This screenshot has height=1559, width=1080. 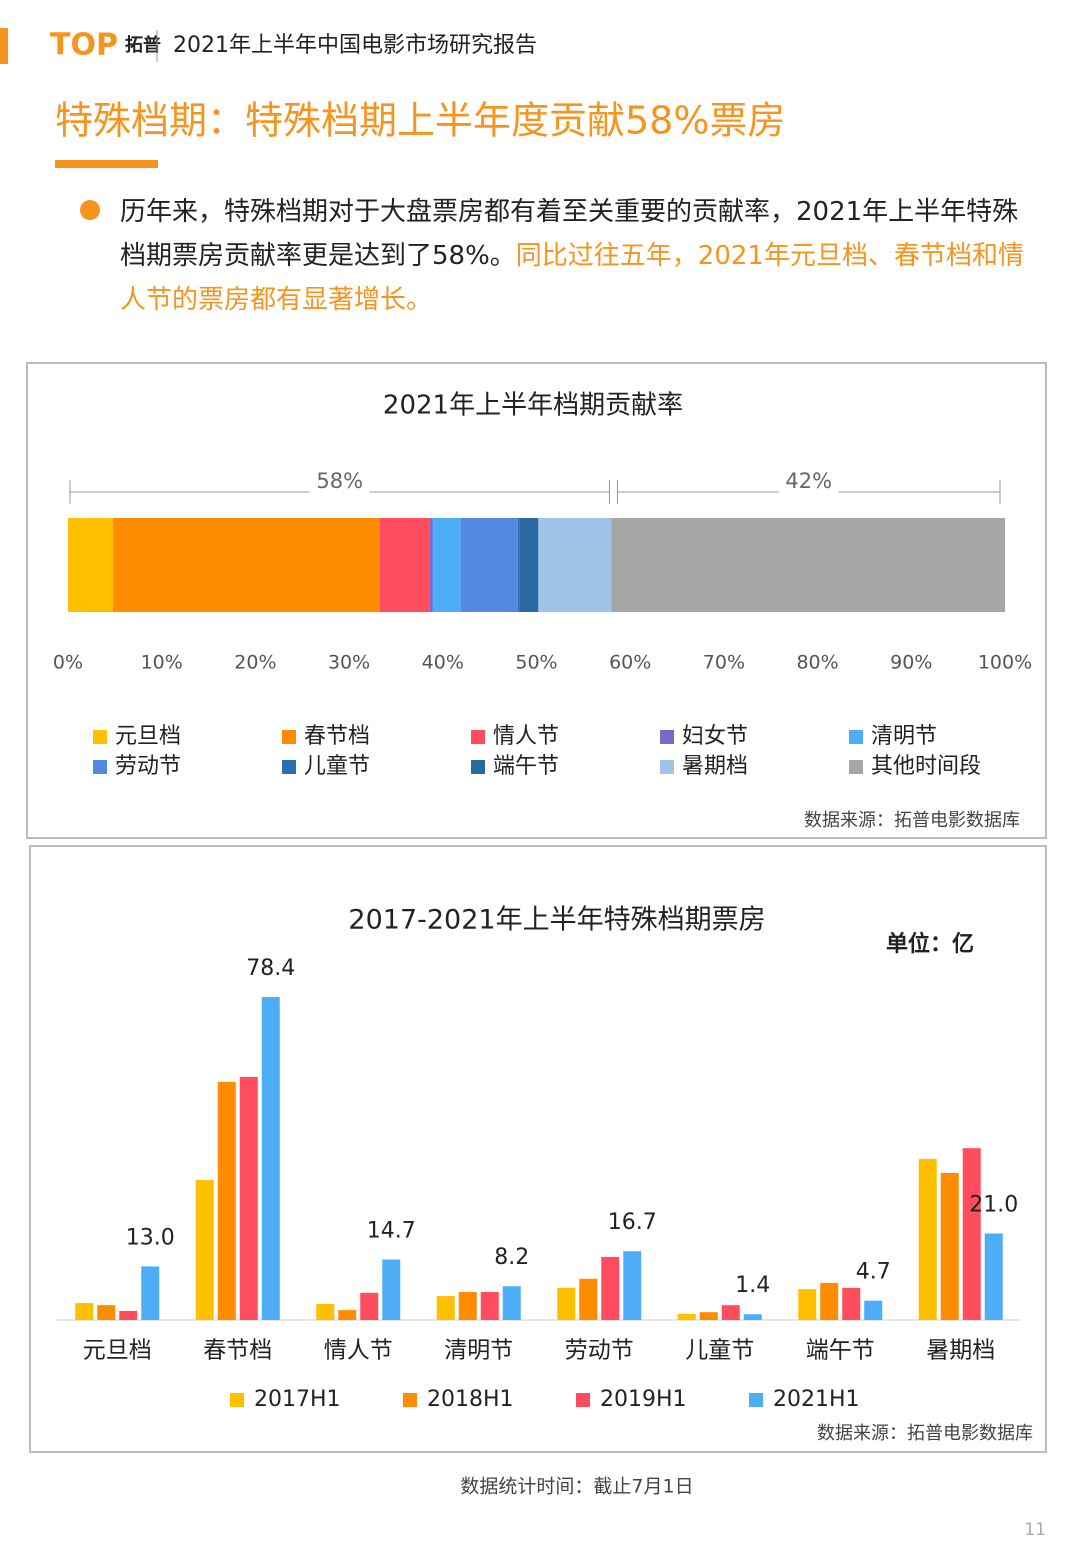 I want to click on bracket-label: 42%, so click(x=808, y=481).